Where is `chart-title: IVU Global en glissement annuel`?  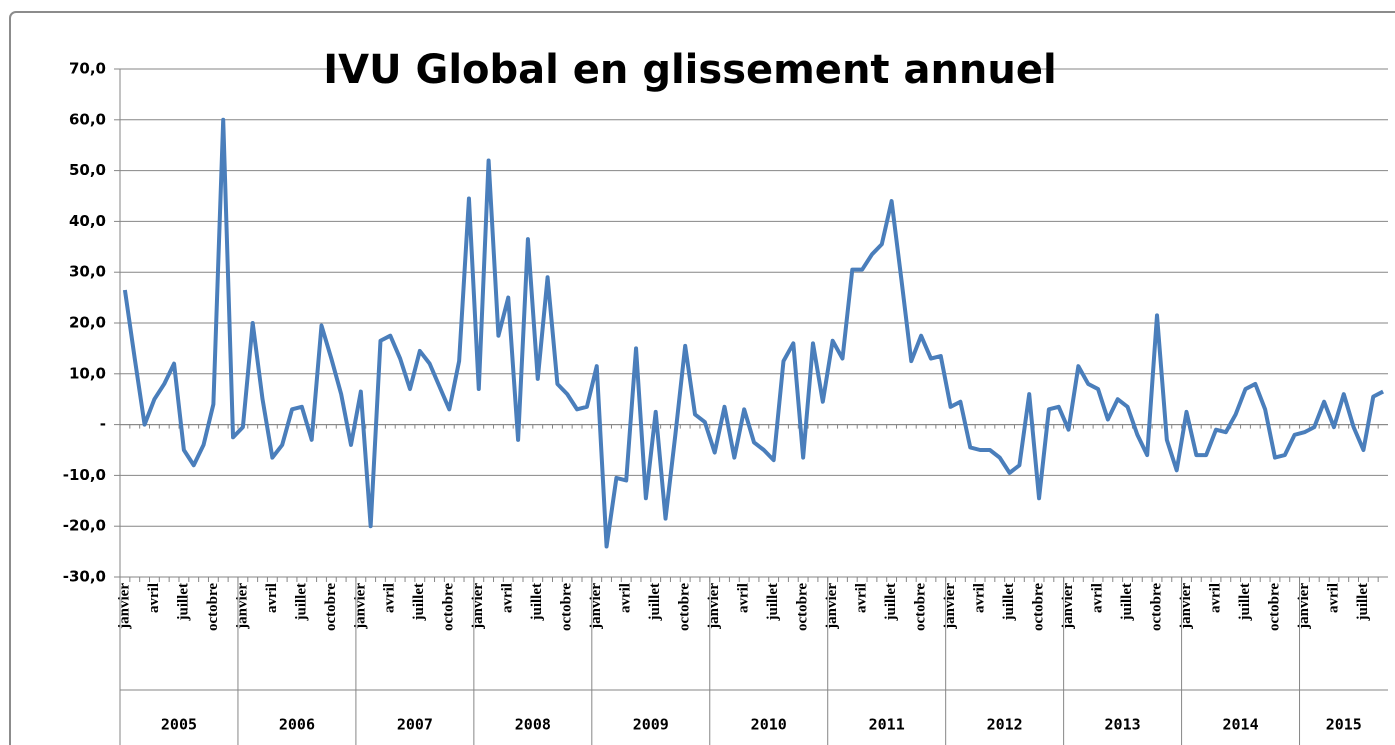
chart-title: IVU Global en glissement annuel is located at coordinates (689, 70).